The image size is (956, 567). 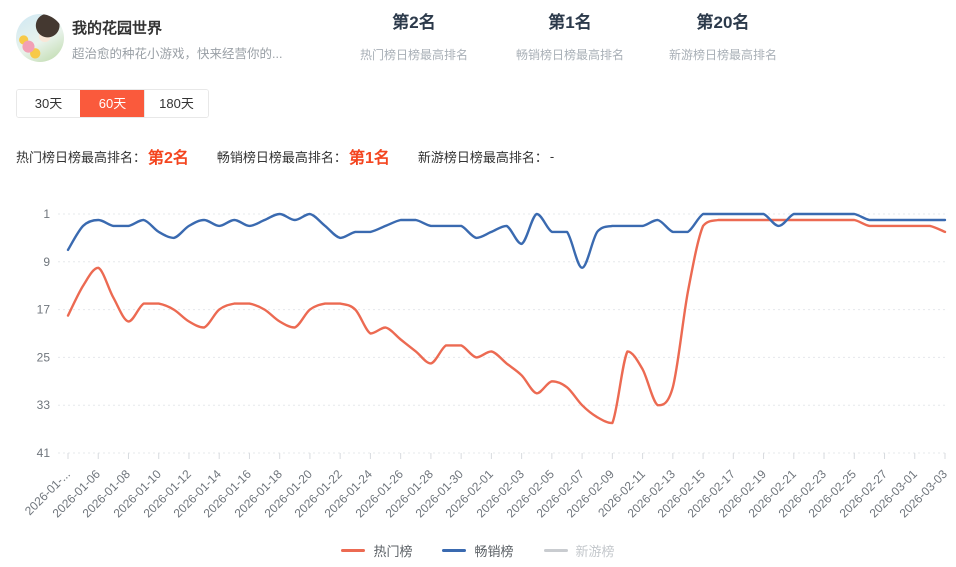 I want to click on legend-new-label: 新游榜, so click(x=595, y=551).